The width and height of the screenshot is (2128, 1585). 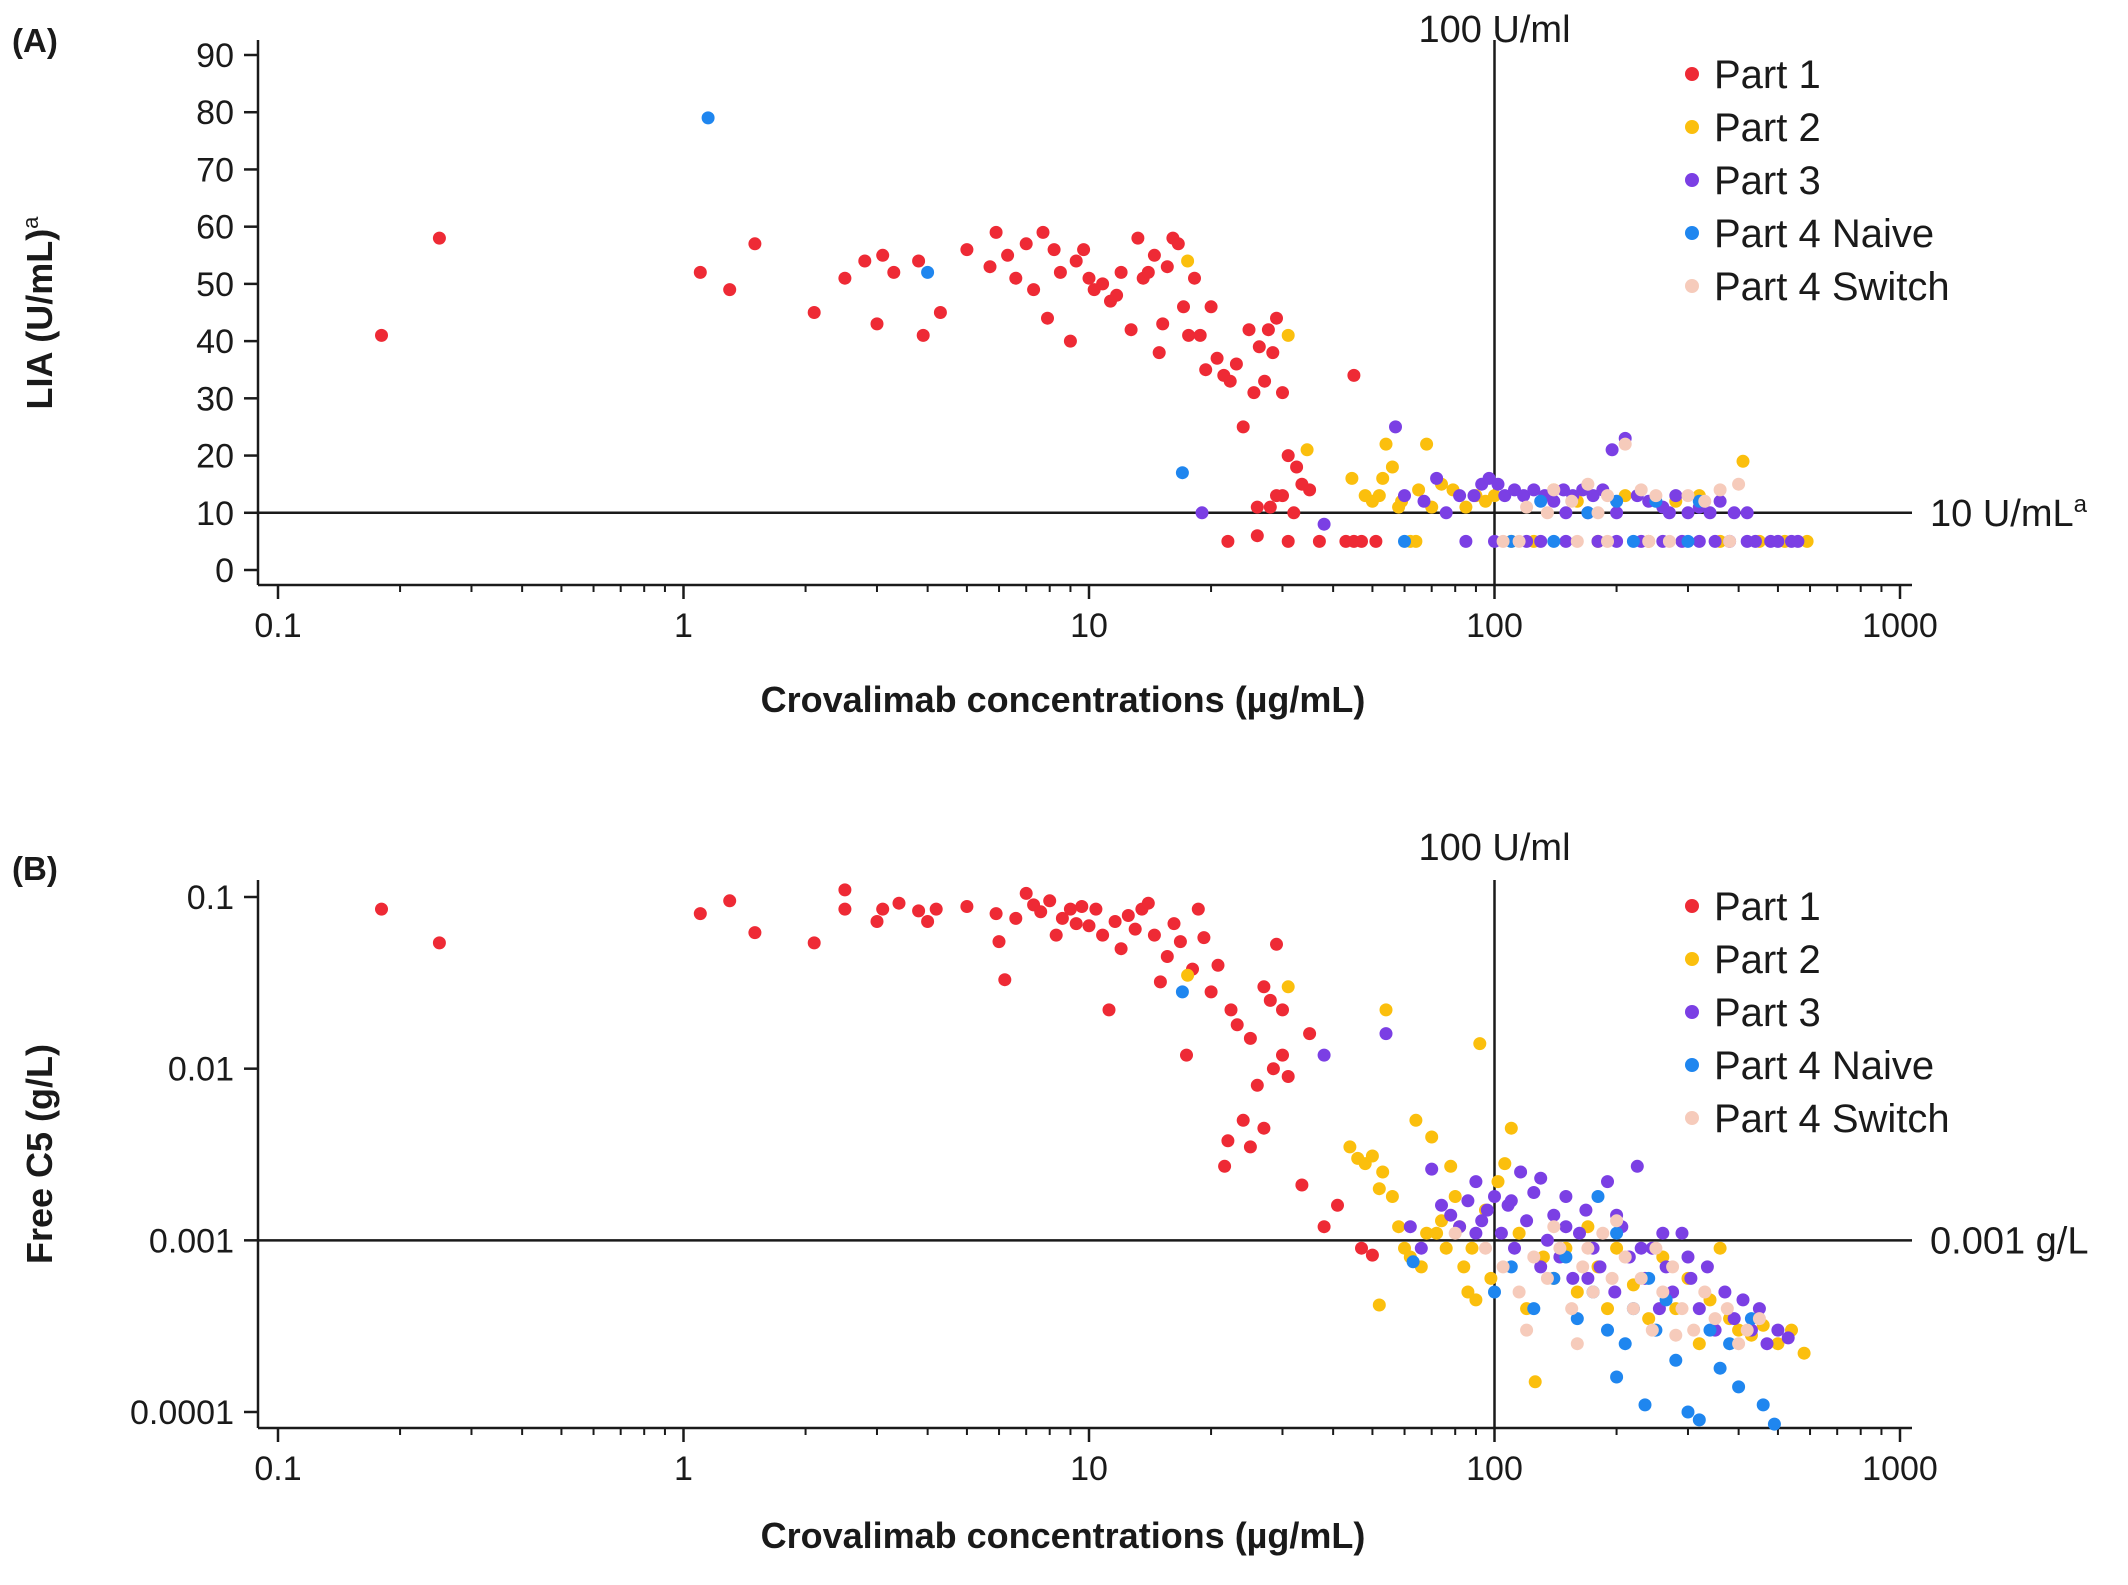 What do you see at coordinates (215, 514) in the screenshot?
I see `y-tick-label: 10` at bounding box center [215, 514].